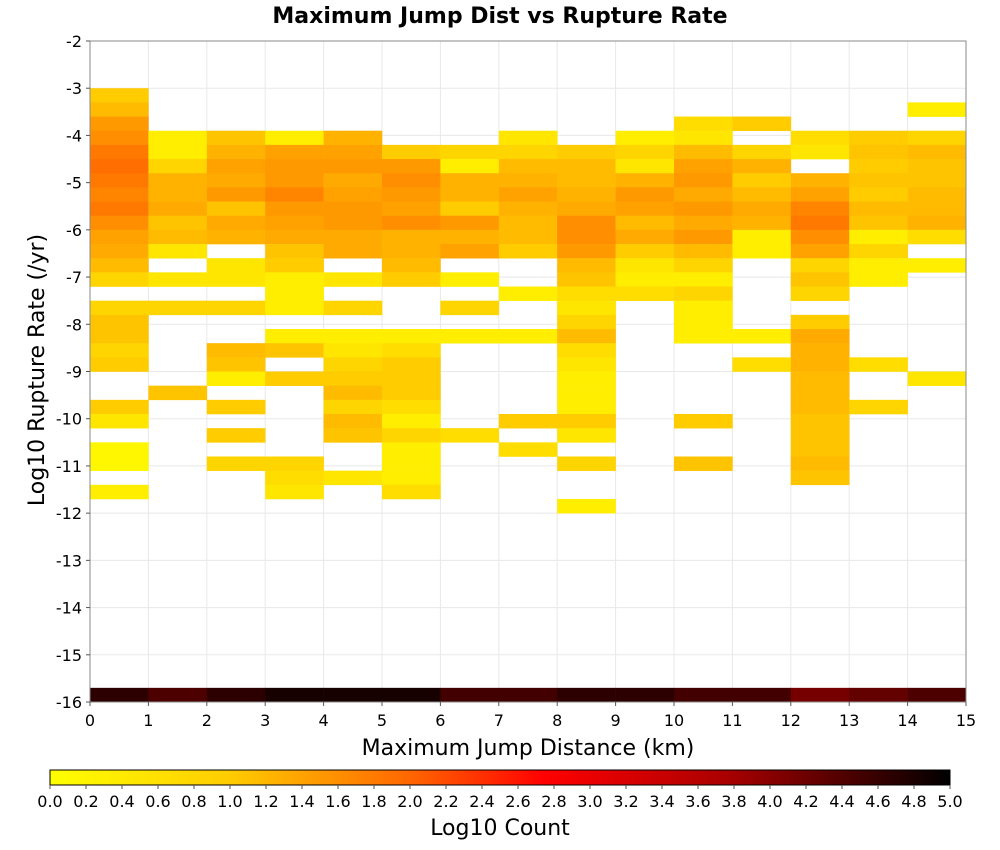 This screenshot has height=850, width=1000. Describe the element at coordinates (301, 801) in the screenshot. I see `colorbar-tick-label: 1.4` at that location.